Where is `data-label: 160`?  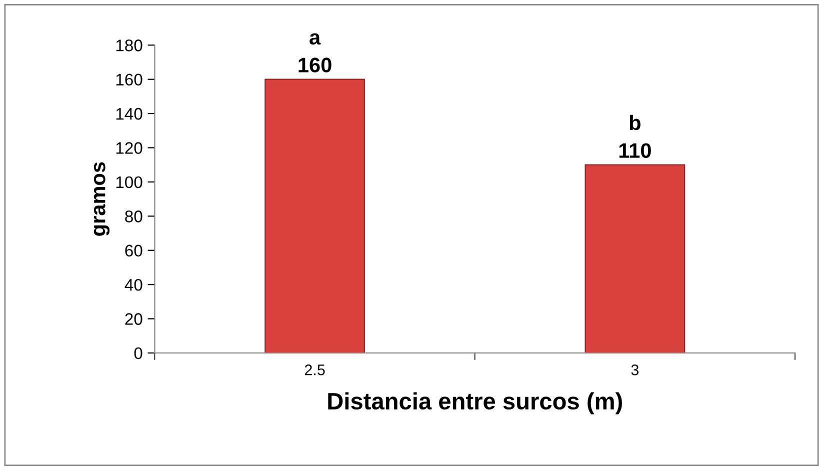
data-label: 160 is located at coordinates (315, 65).